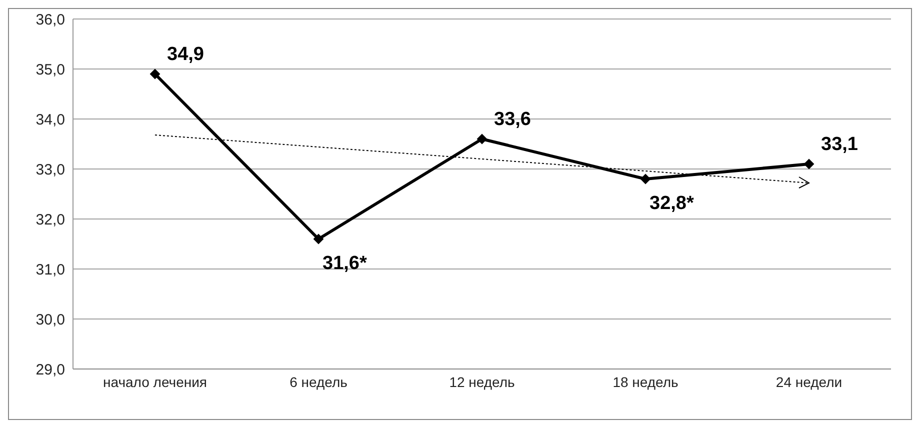 This screenshot has width=920, height=428. Describe the element at coordinates (50, 269) in the screenshot. I see `y-tick-label: 31,0` at that location.